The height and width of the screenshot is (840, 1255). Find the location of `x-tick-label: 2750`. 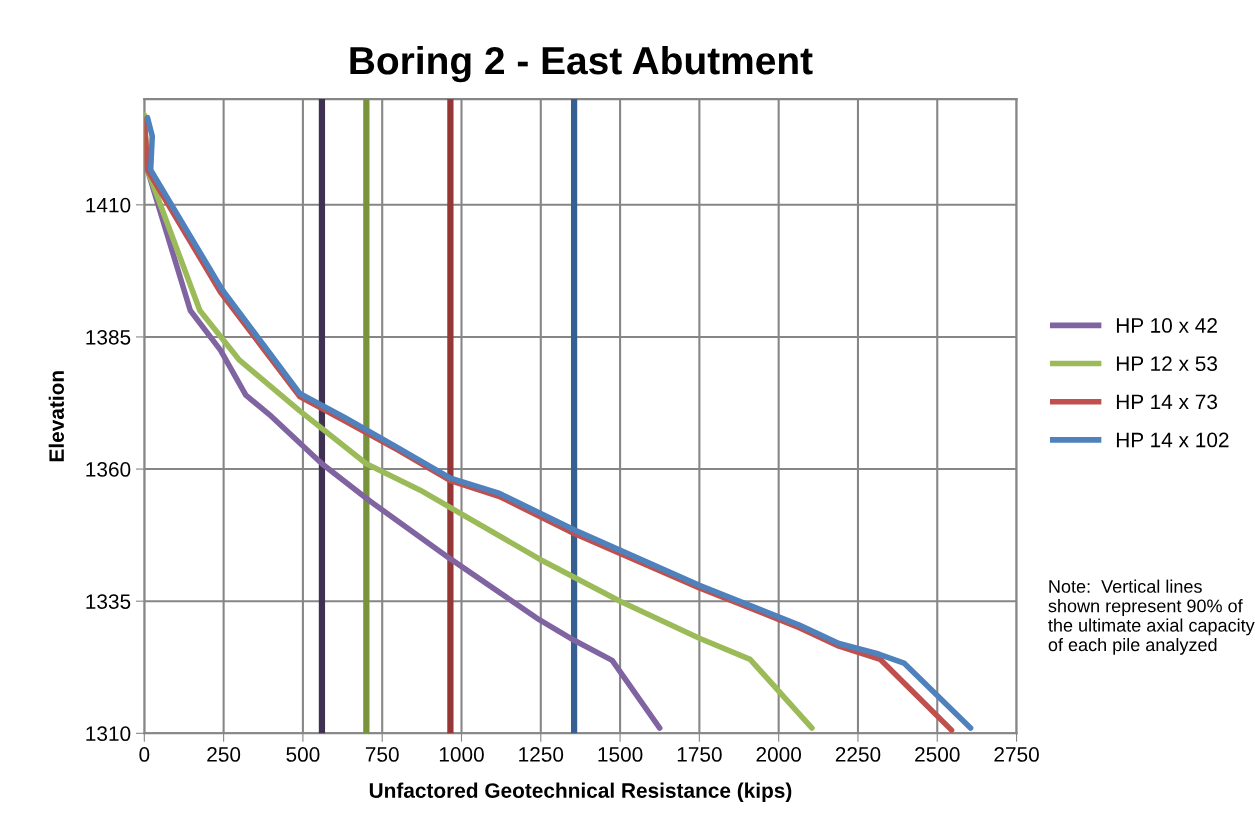

x-tick-label: 2750 is located at coordinates (1016, 754).